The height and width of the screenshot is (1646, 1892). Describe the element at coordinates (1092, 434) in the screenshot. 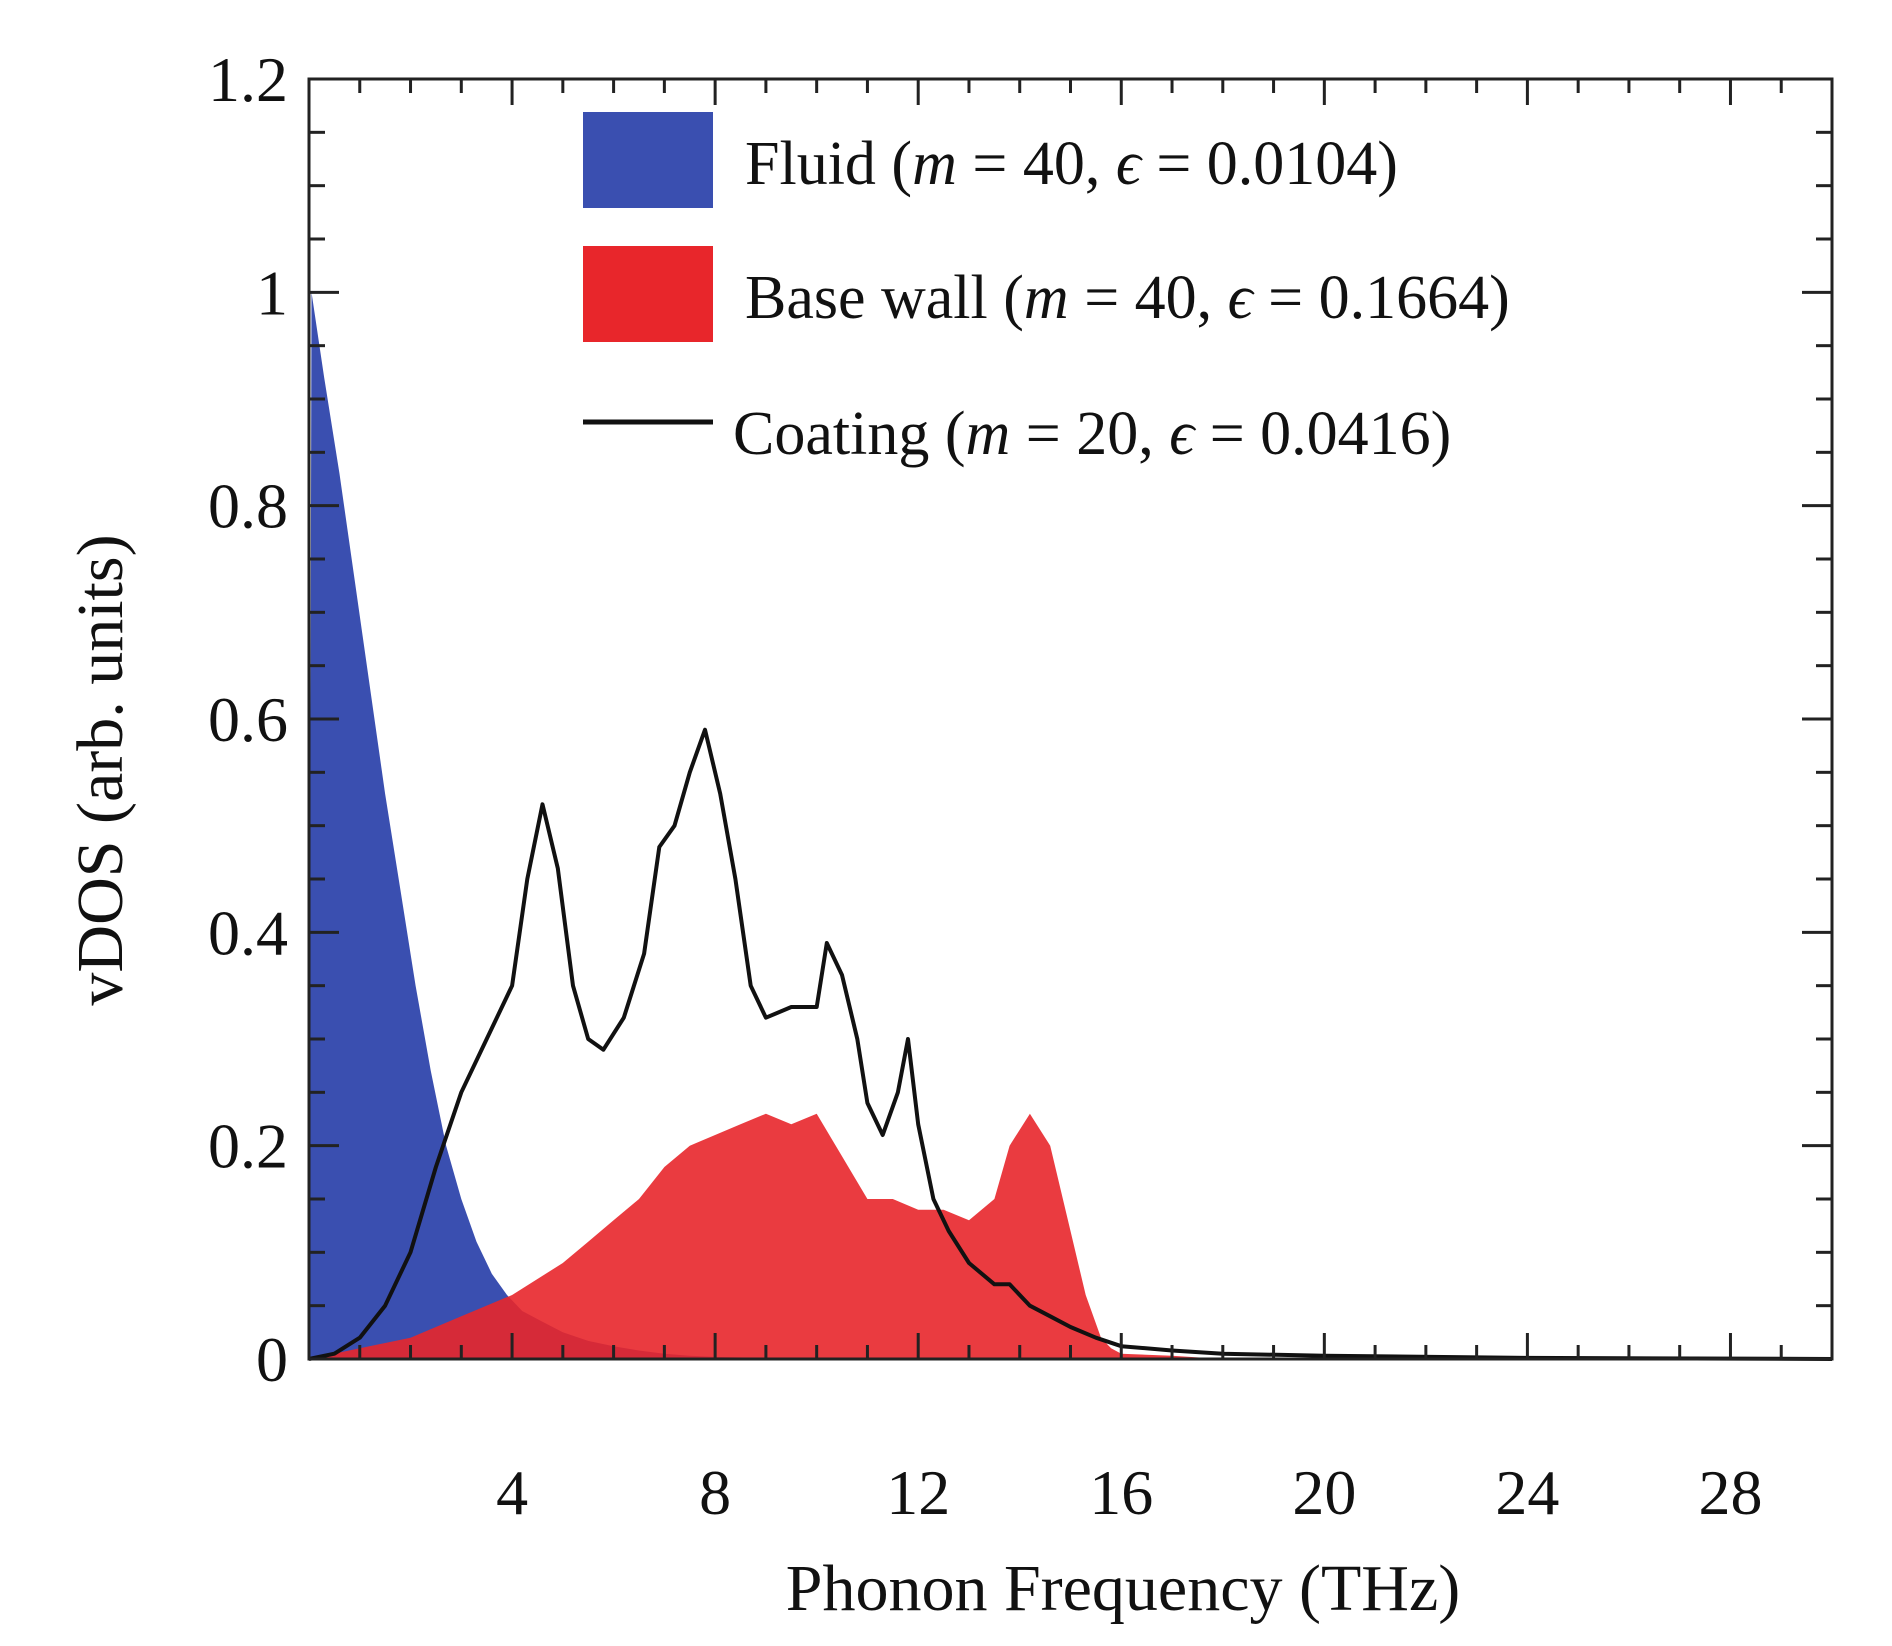

I see `legend-label-coating: Coating (m = 20, ϵ = 0.0416)` at that location.